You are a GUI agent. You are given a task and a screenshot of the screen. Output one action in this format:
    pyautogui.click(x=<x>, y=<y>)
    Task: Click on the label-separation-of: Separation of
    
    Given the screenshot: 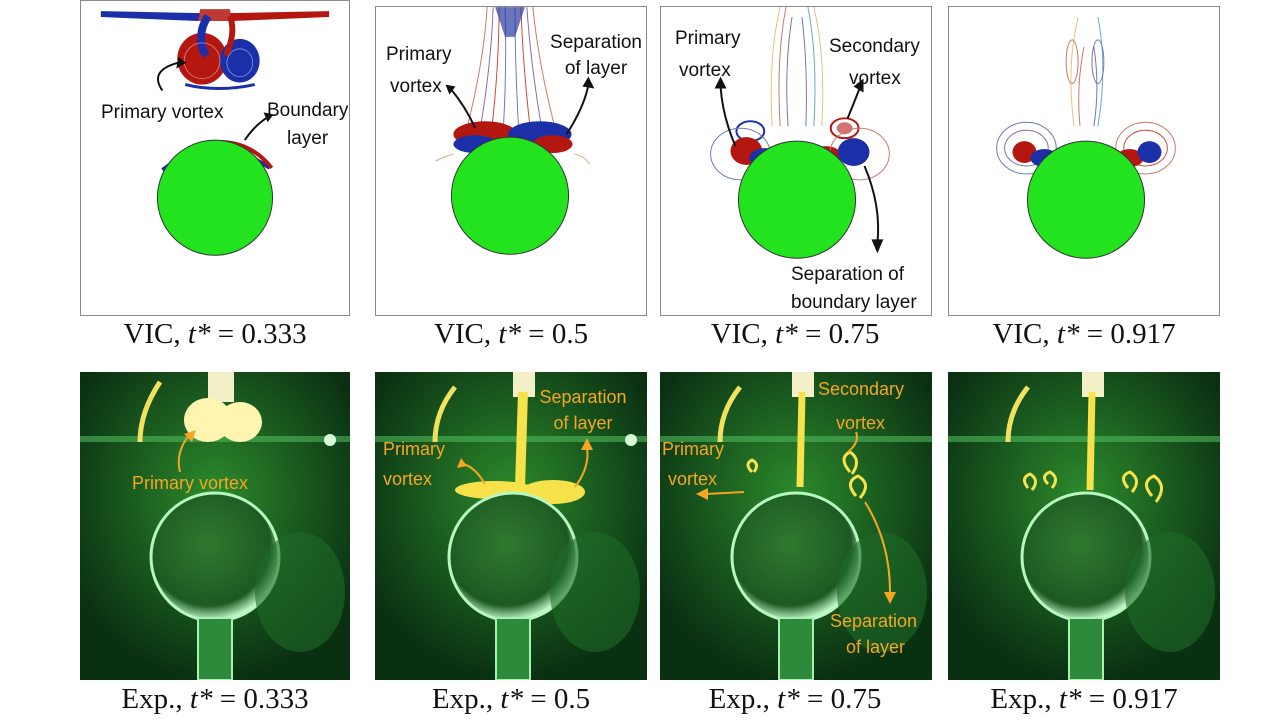 What is the action you would take?
    pyautogui.click(x=848, y=274)
    